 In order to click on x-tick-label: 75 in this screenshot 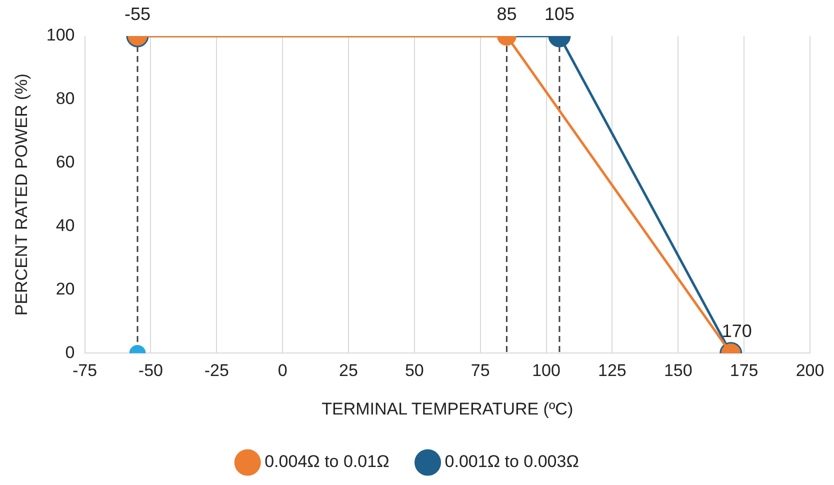, I will do `click(480, 370)`.